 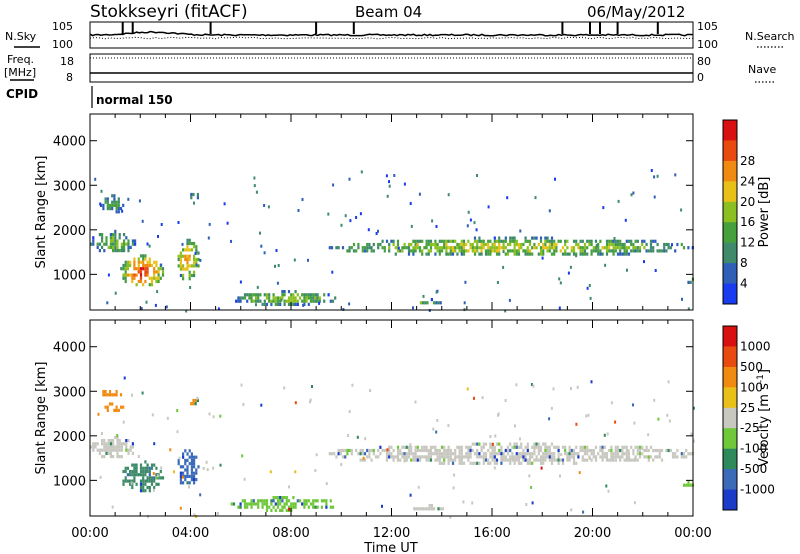 I want to click on xtick-label: 08:00, so click(x=290, y=533).